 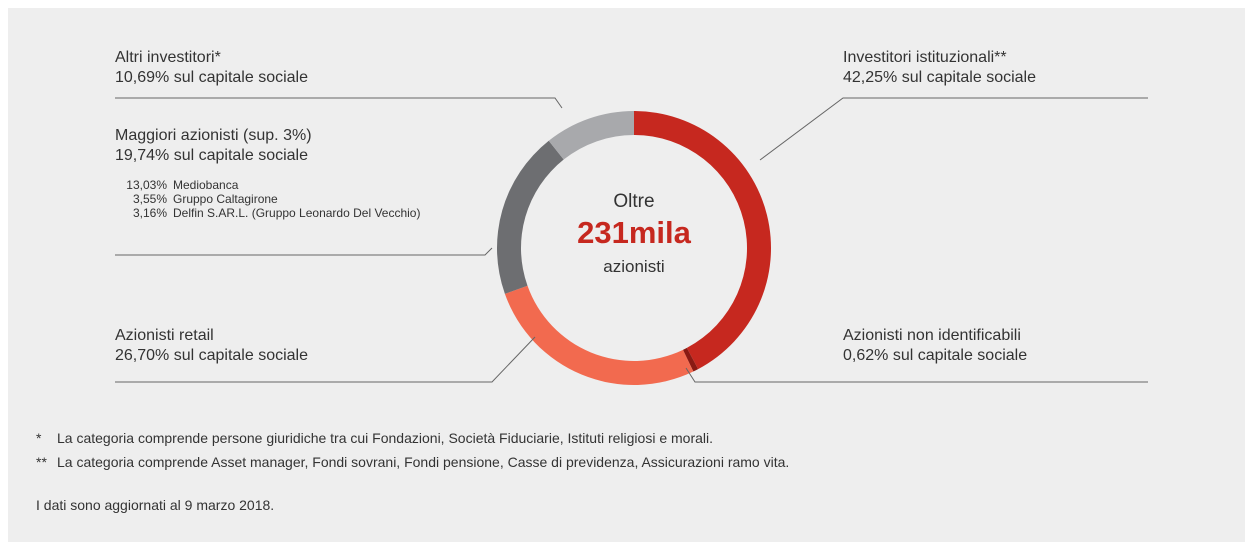 I want to click on breakdown-value: 13,03%, so click(x=146, y=185).